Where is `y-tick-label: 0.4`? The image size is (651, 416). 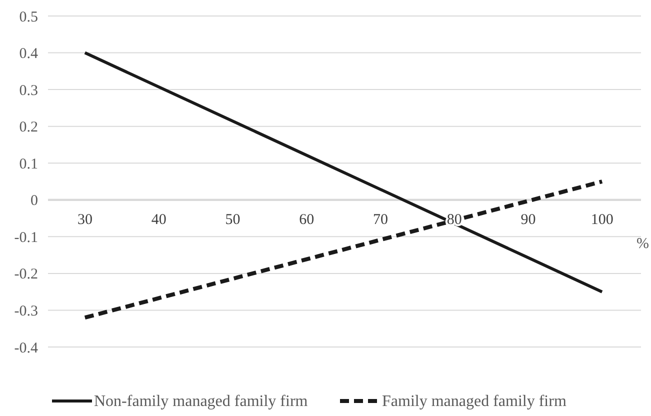
y-tick-label: 0.4 is located at coordinates (28, 54).